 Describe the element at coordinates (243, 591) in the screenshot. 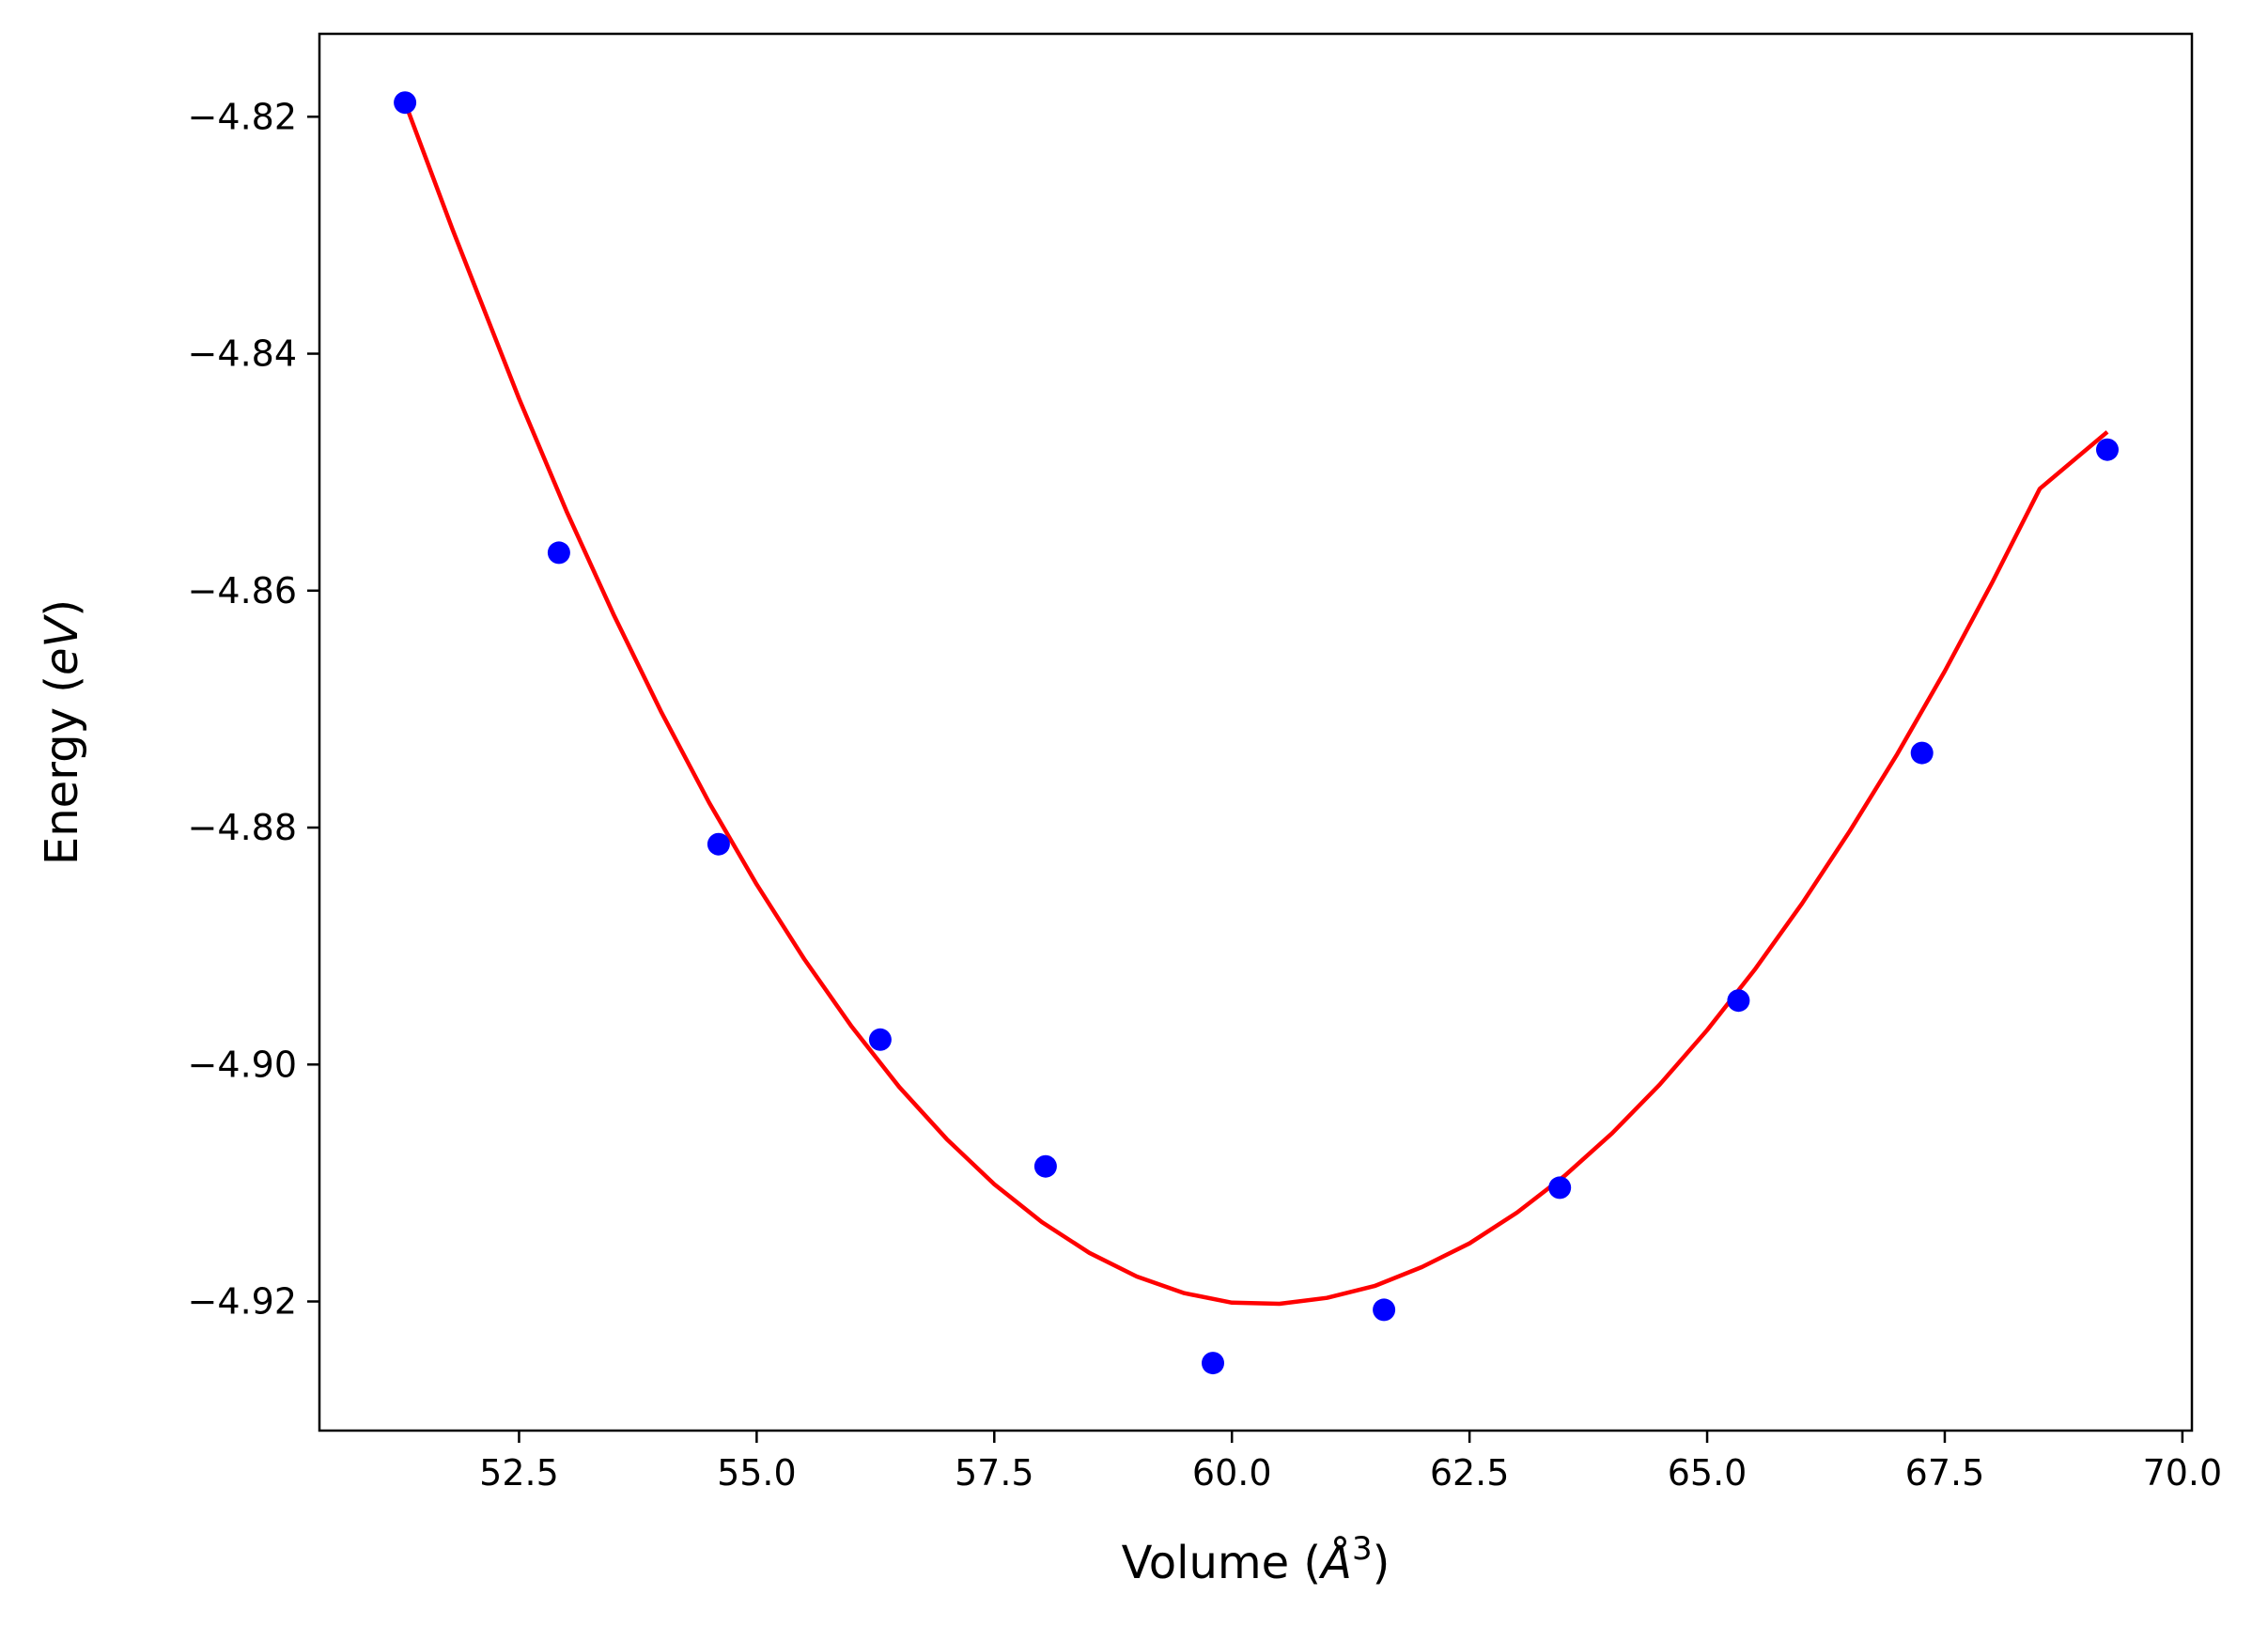

I see `y-tick-label: −4.86` at that location.